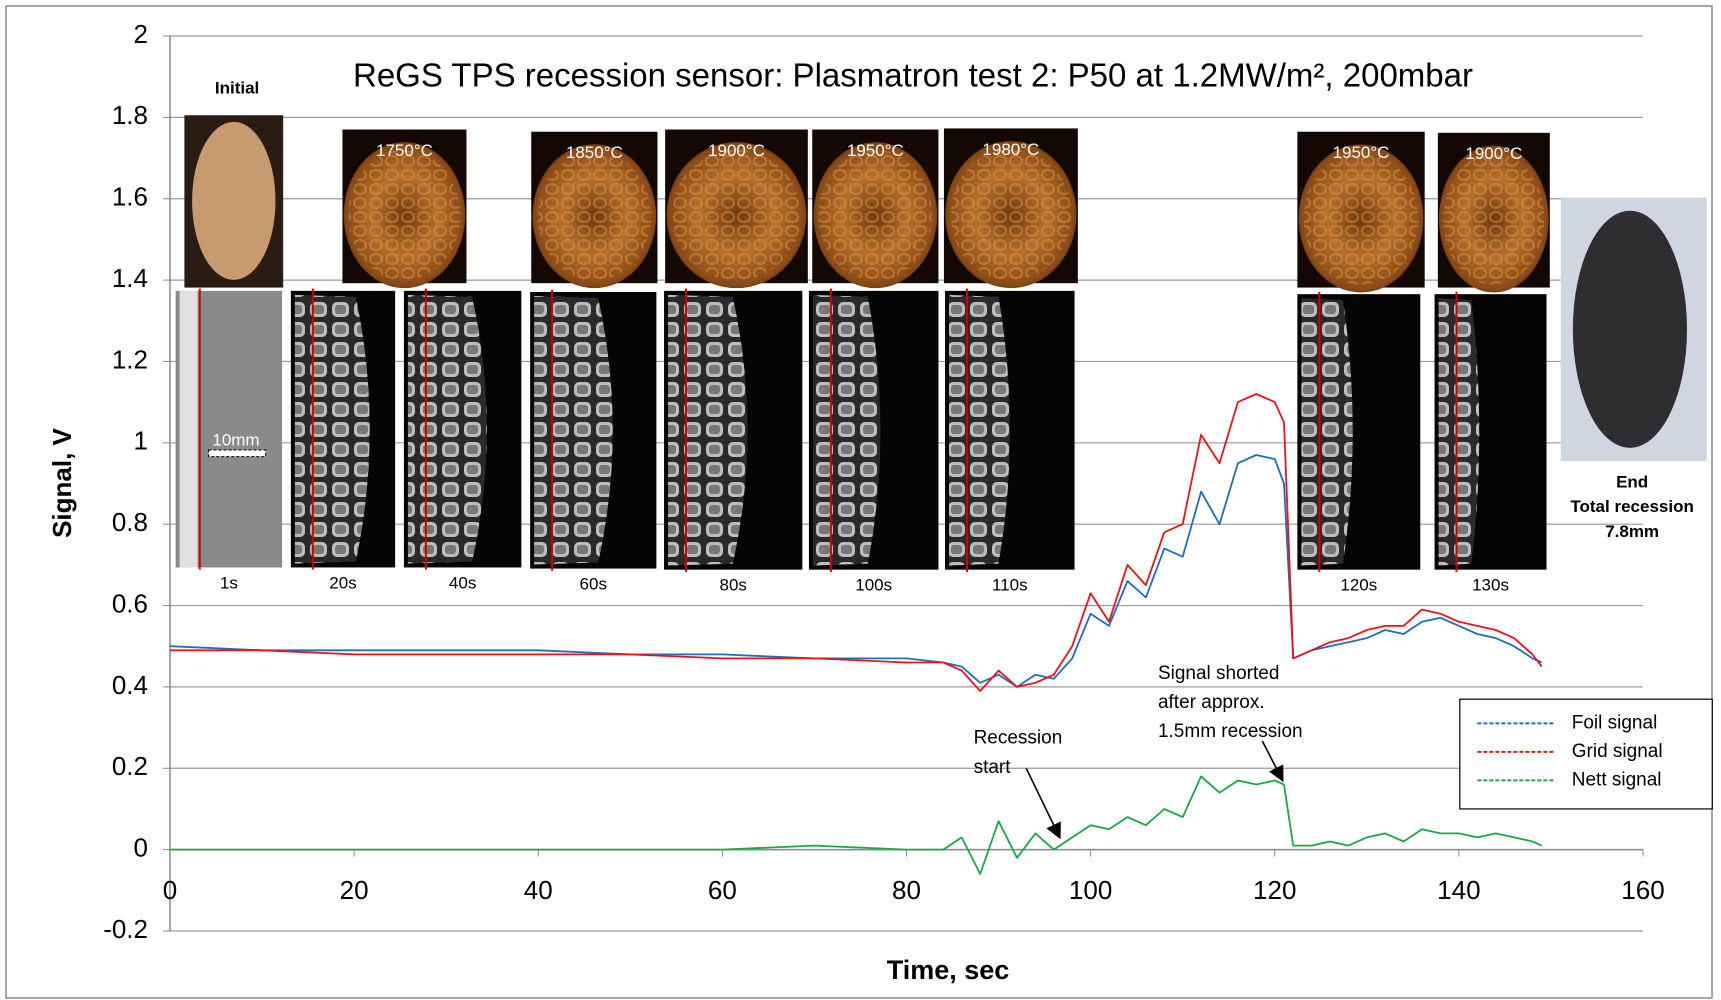 This screenshot has height=1000, width=1721. What do you see at coordinates (237, 453) in the screenshot?
I see `scale-bar` at bounding box center [237, 453].